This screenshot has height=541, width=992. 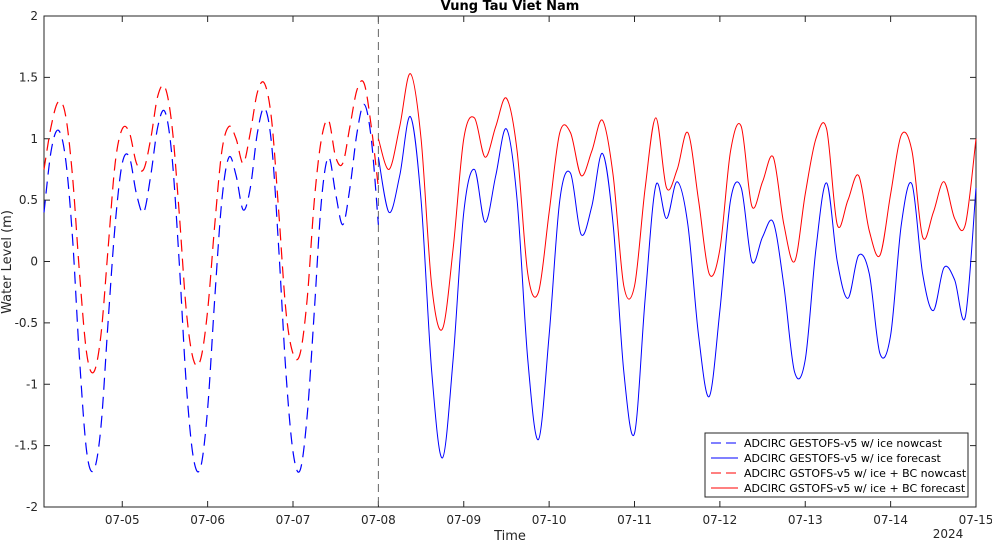 I want to click on x-tick-label: 07-12, so click(x=719, y=520).